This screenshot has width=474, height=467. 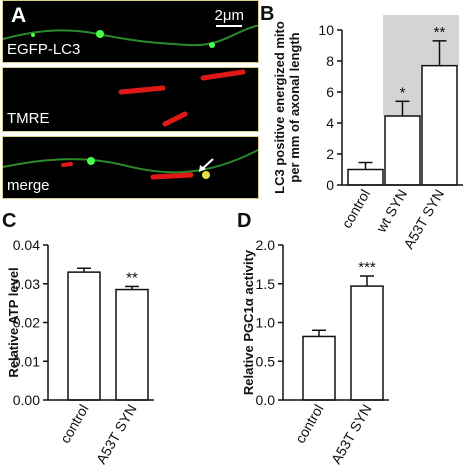 What do you see at coordinates (28, 118) in the screenshot?
I see `tmre-label: TMRE` at bounding box center [28, 118].